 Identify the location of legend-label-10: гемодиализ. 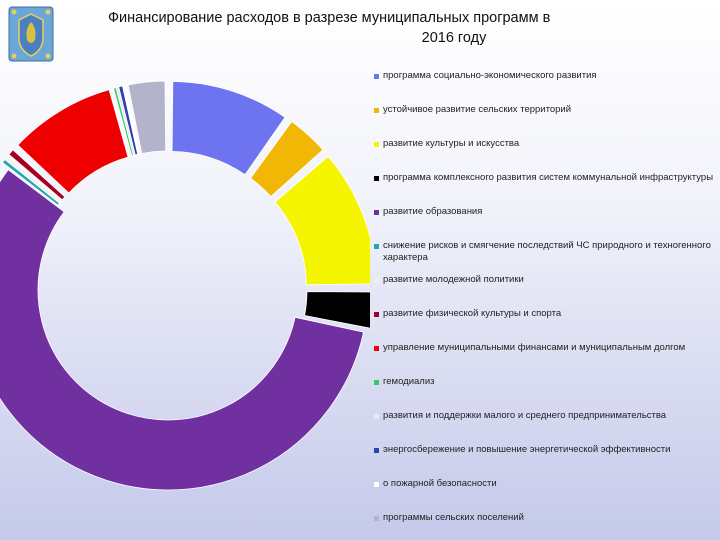
(409, 381).